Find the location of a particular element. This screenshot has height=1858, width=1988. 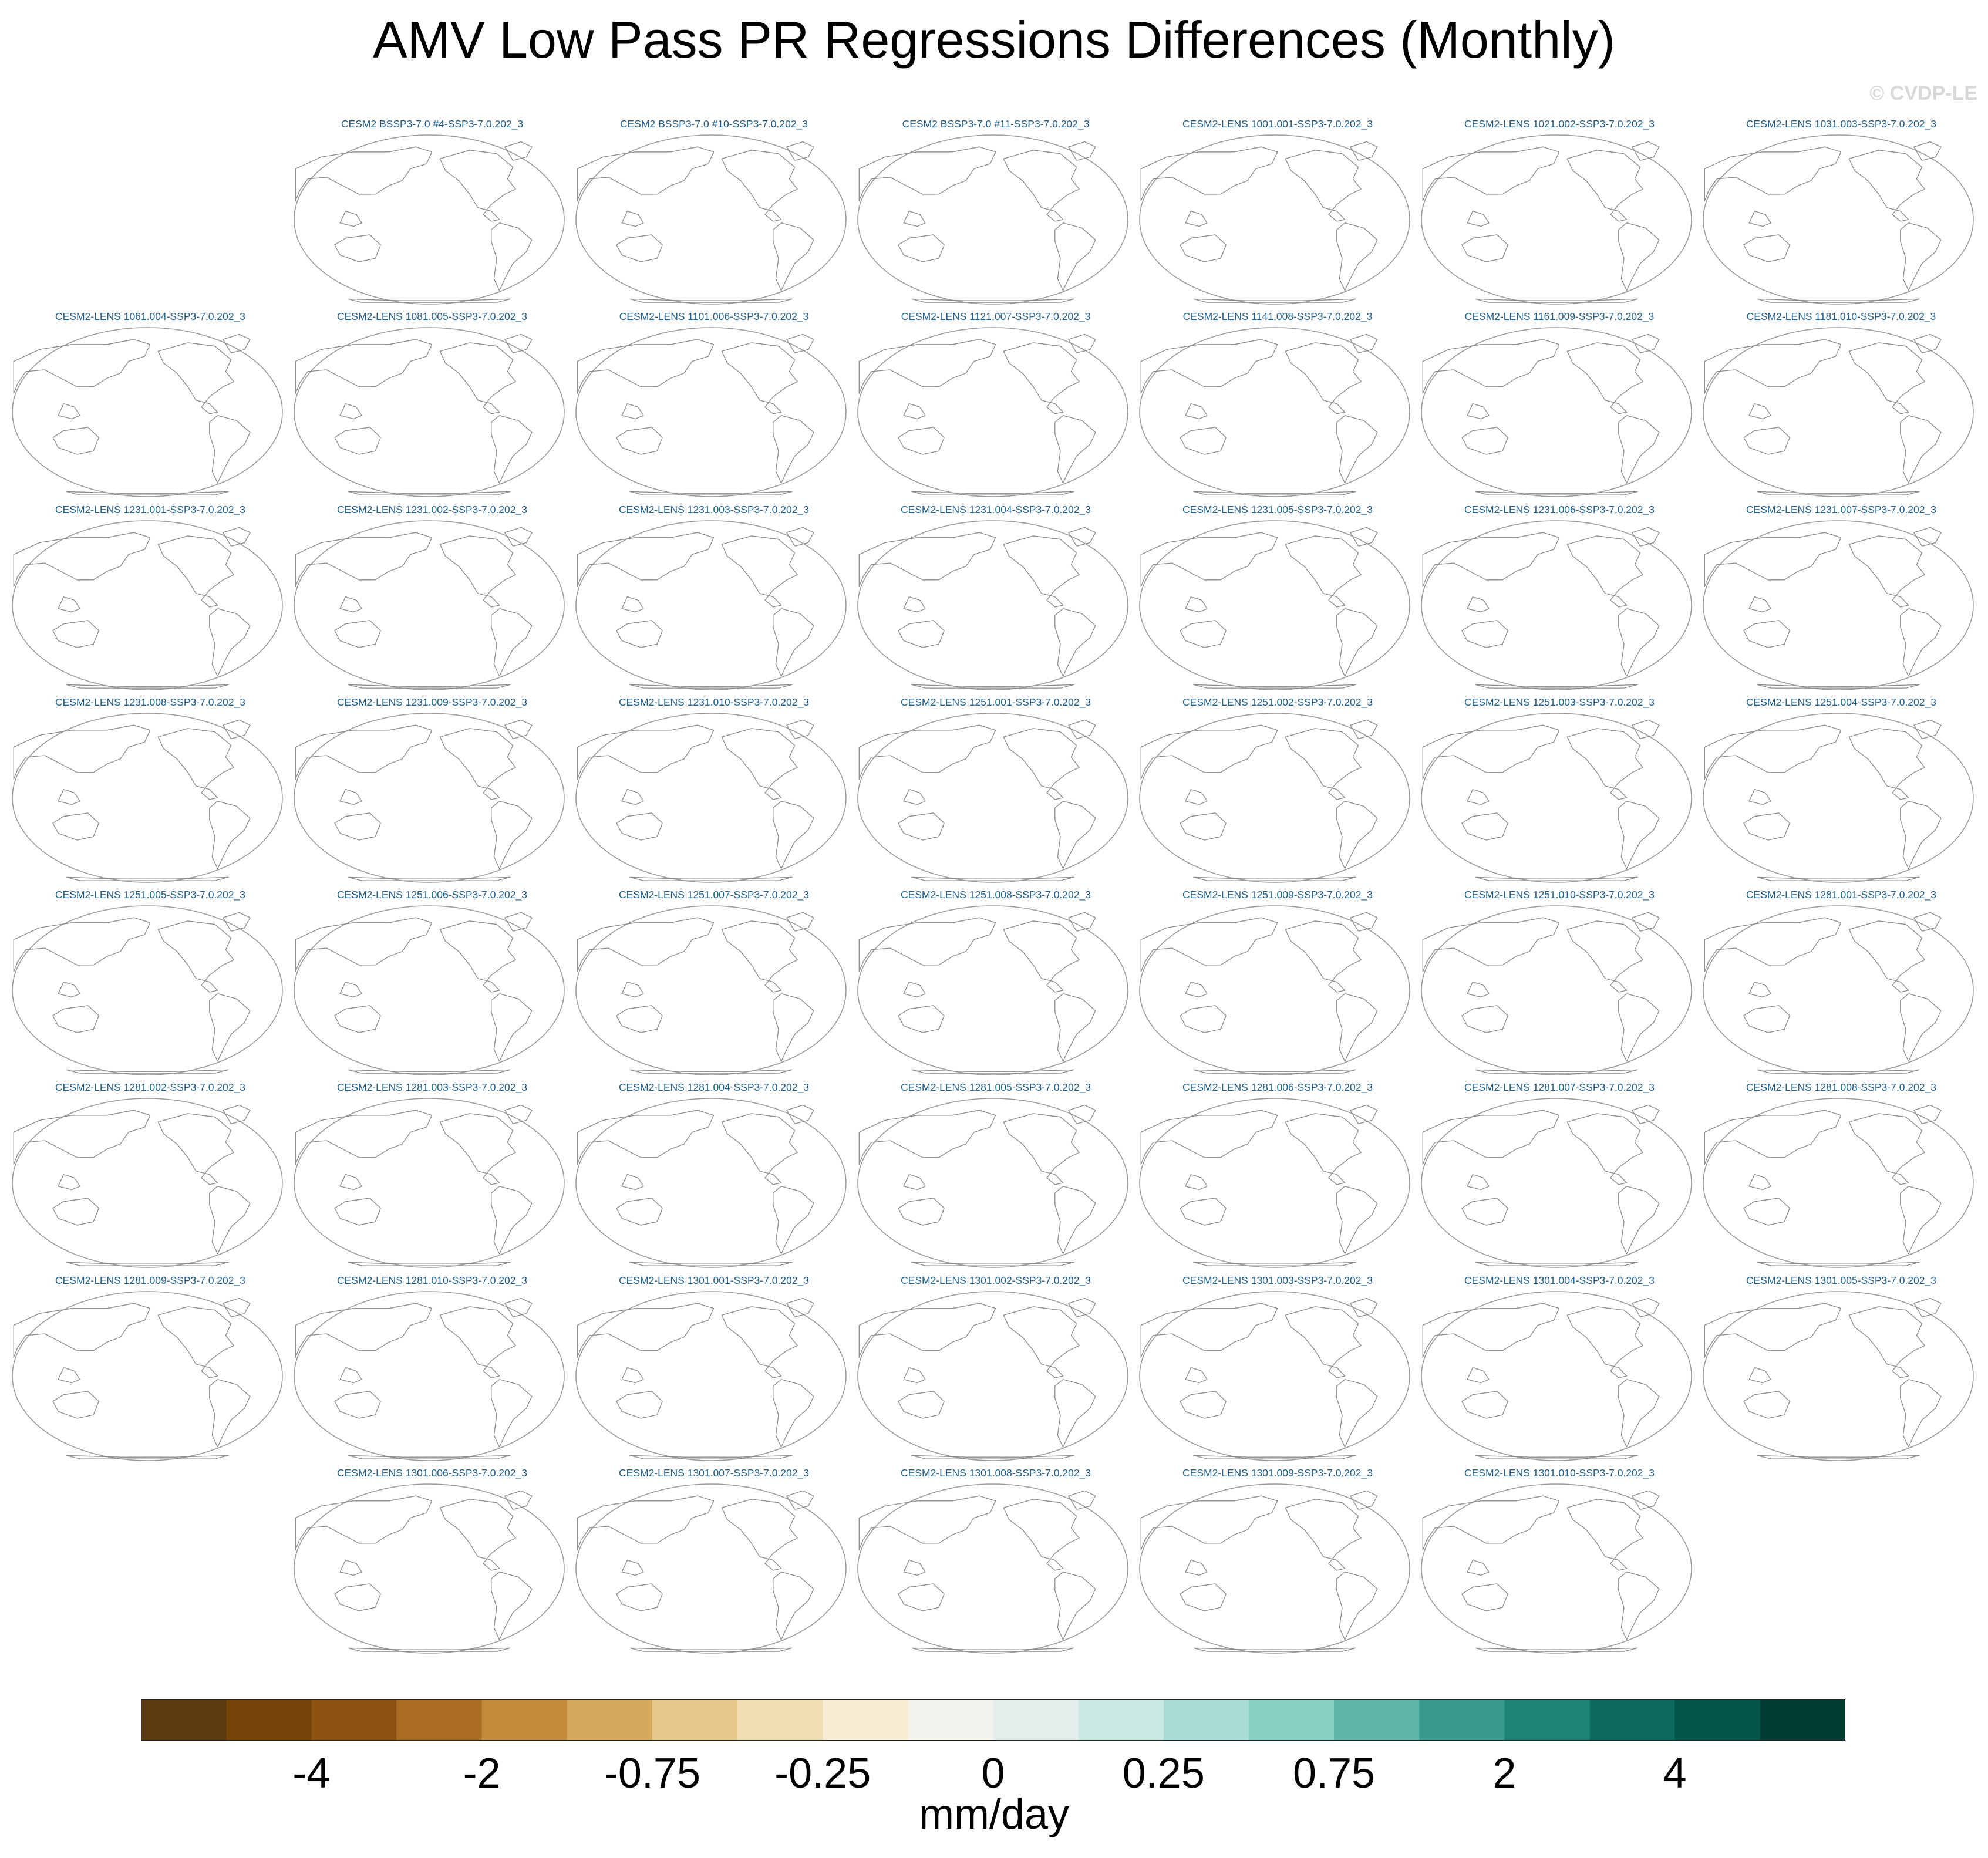

map-panel: CESM2-LENS 1301.001-SSP3-7.0.202_3 is located at coordinates (714, 1370).